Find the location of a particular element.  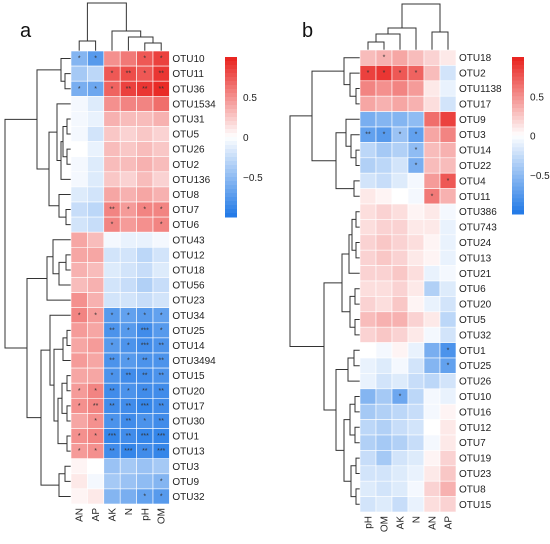

heatmap-cell-otu8-ak is located at coordinates (400, 488).